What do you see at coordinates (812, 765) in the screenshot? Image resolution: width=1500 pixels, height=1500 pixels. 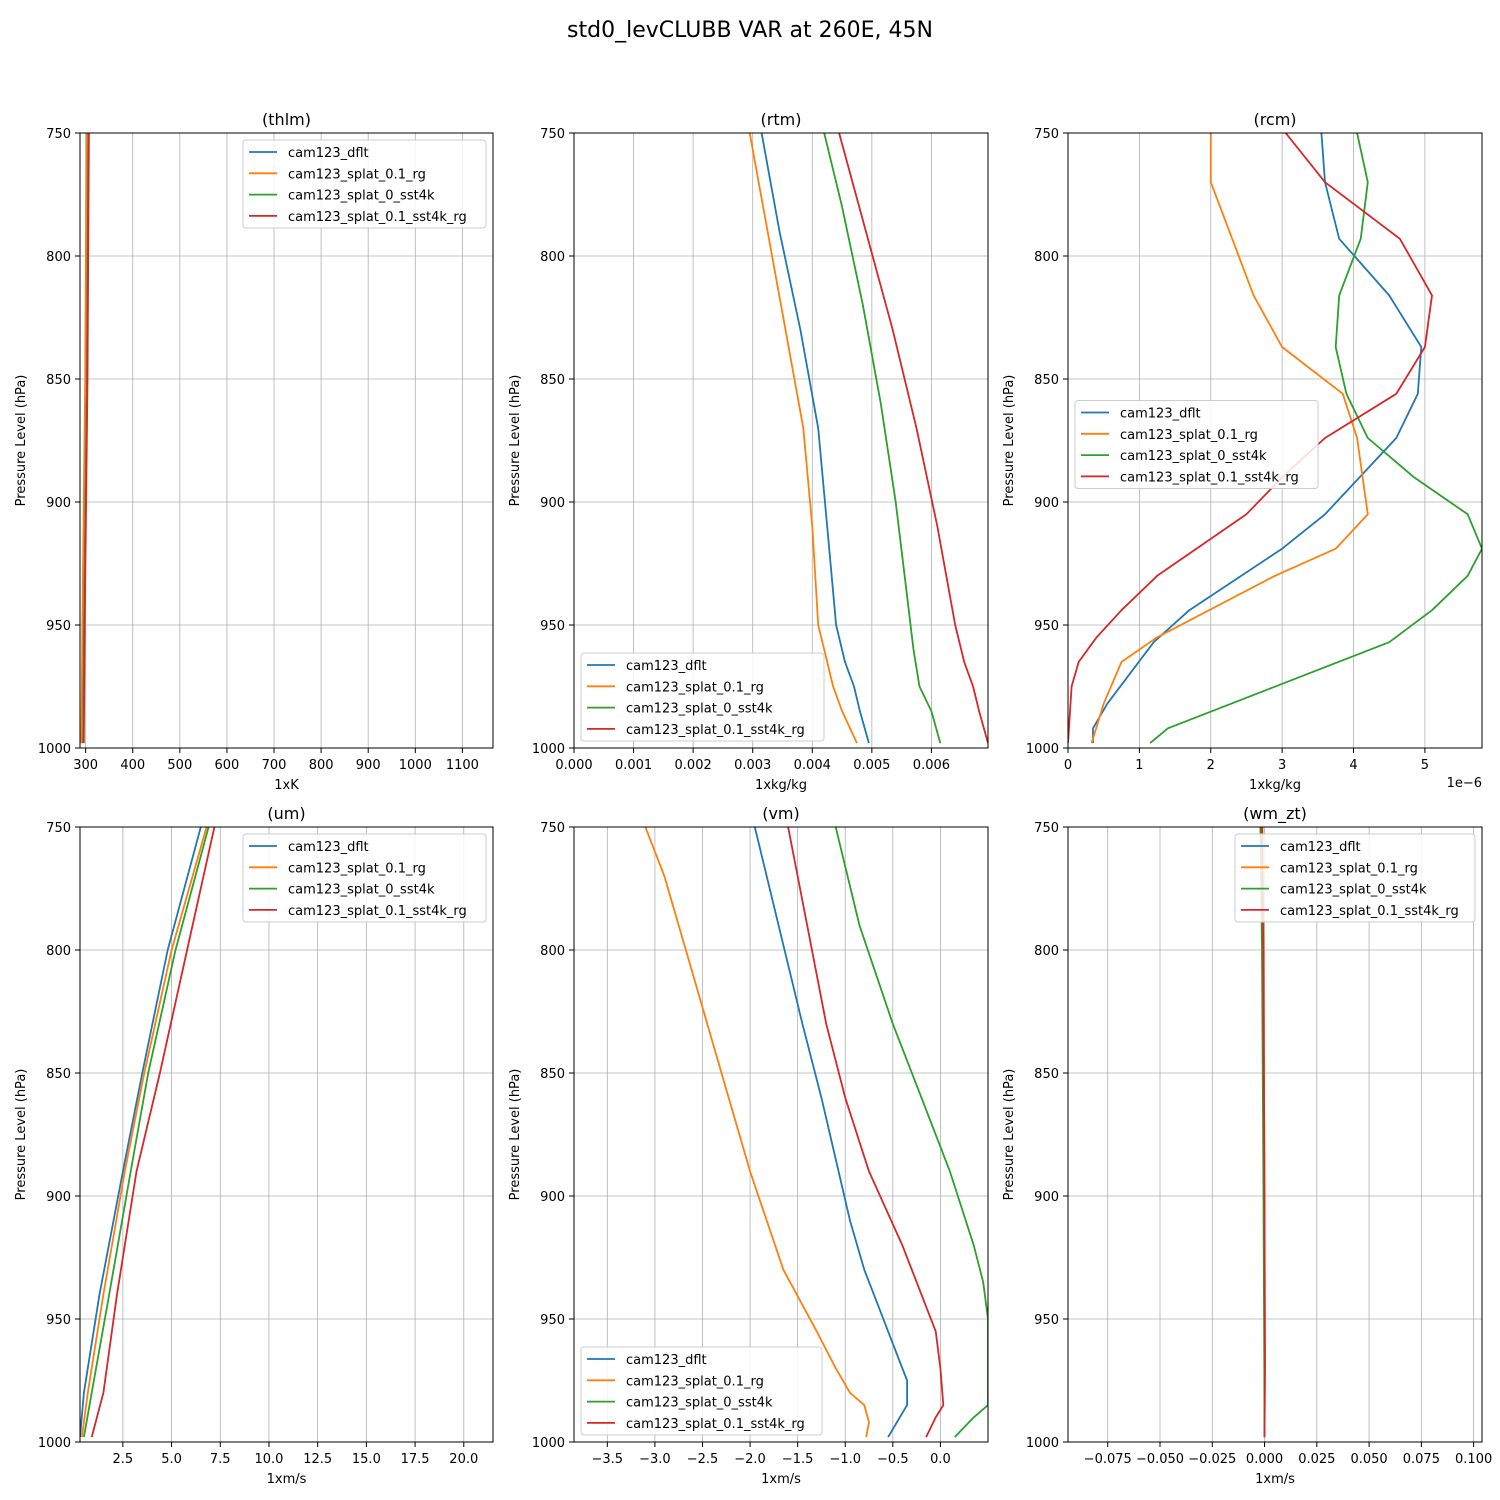 I see `x-tick-label: 0.004` at bounding box center [812, 765].